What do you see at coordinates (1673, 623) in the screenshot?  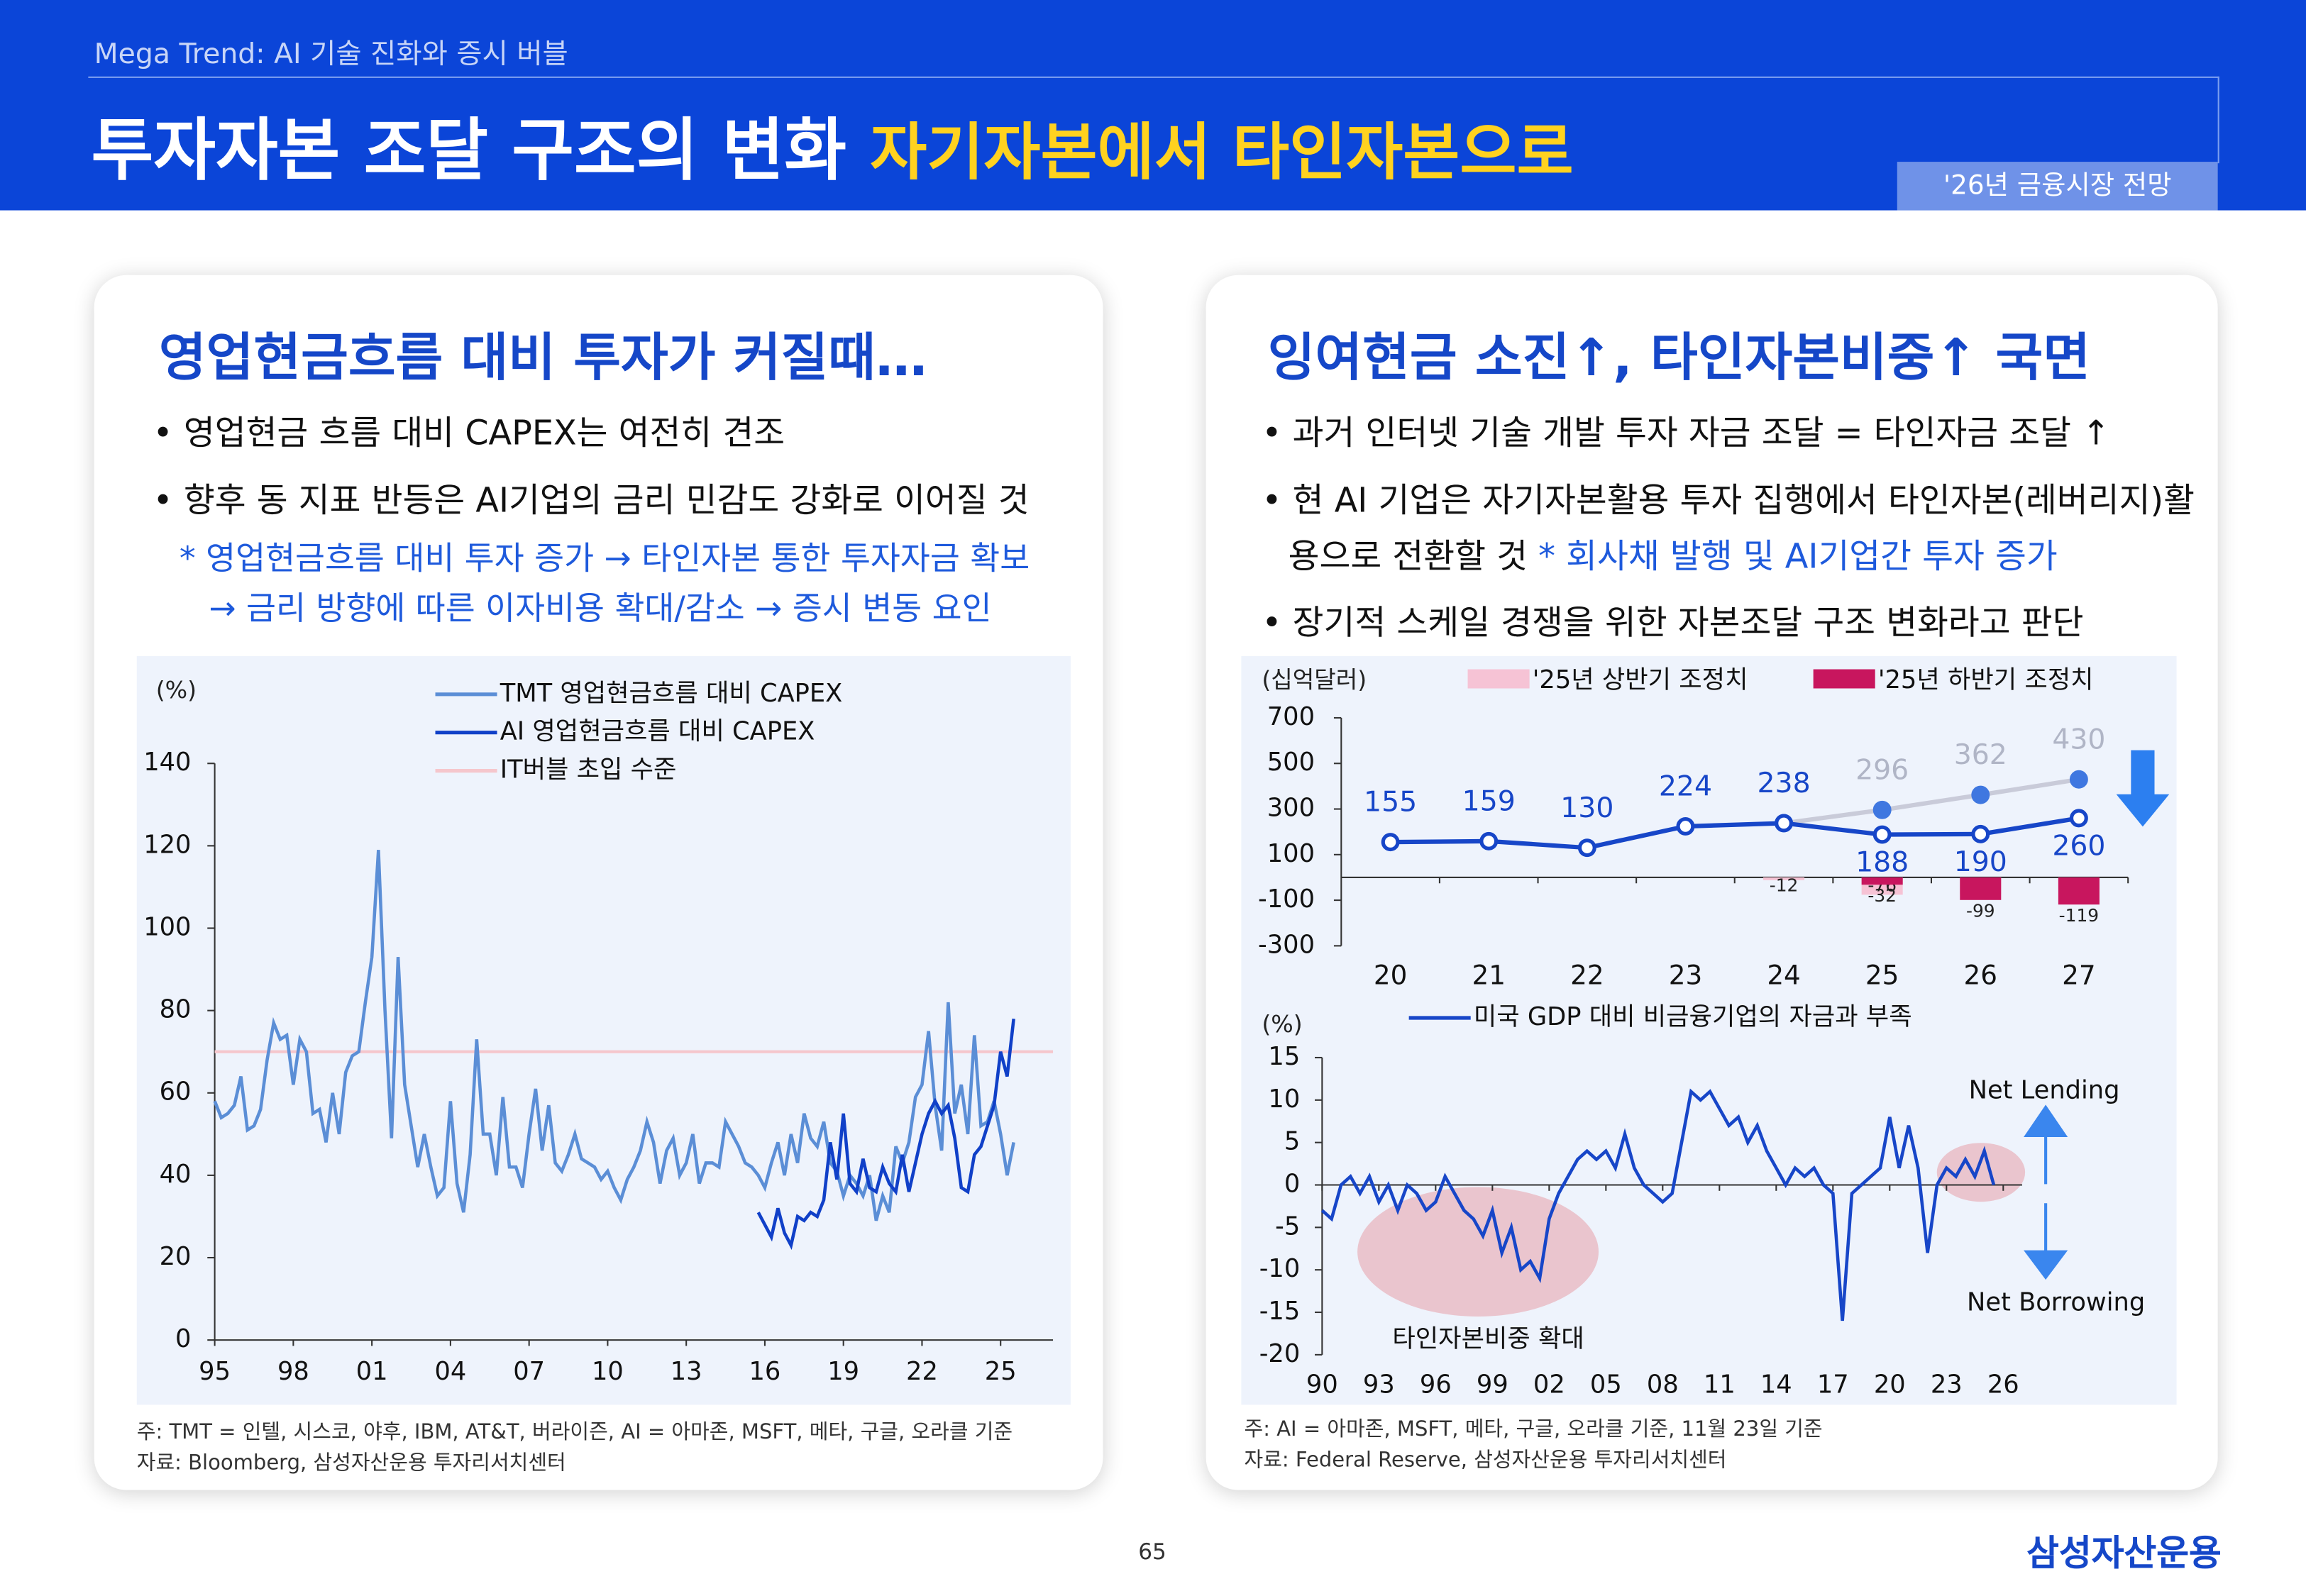 I see `bullet: • 장기적 스케일 경쟁을 위한 자본조달 구조 변화라고 판단` at bounding box center [1673, 623].